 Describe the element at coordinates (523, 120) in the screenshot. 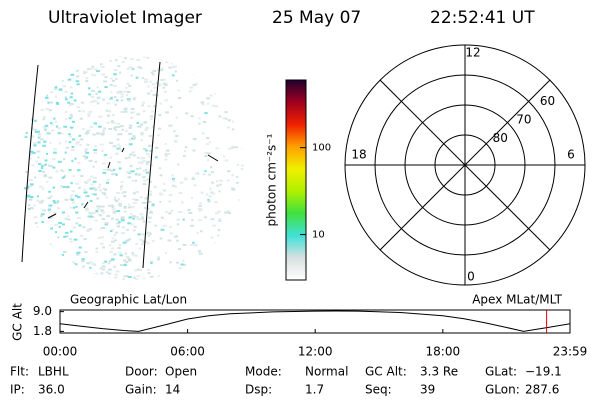

I see `ring-label: 70` at that location.